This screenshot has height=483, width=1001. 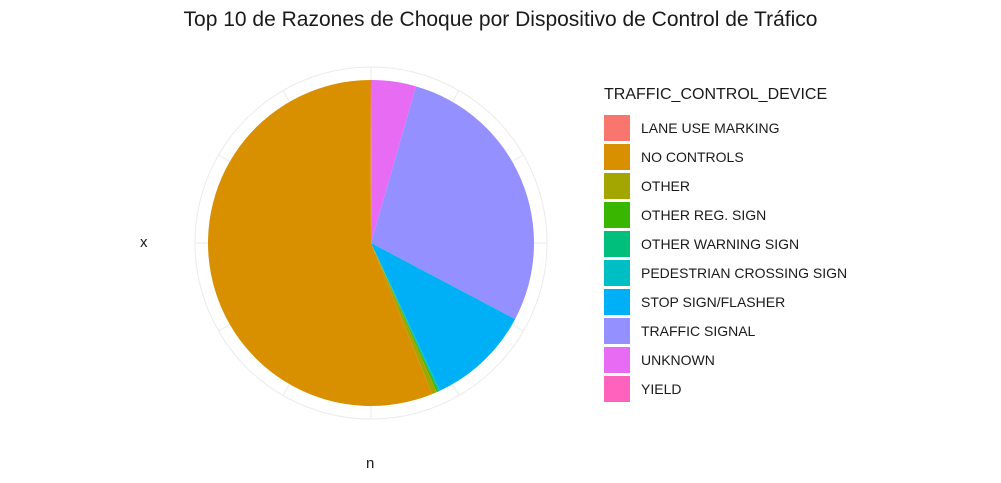 I want to click on legend-title: TRAFFIC_CONTROL_DEVICE, so click(x=716, y=94).